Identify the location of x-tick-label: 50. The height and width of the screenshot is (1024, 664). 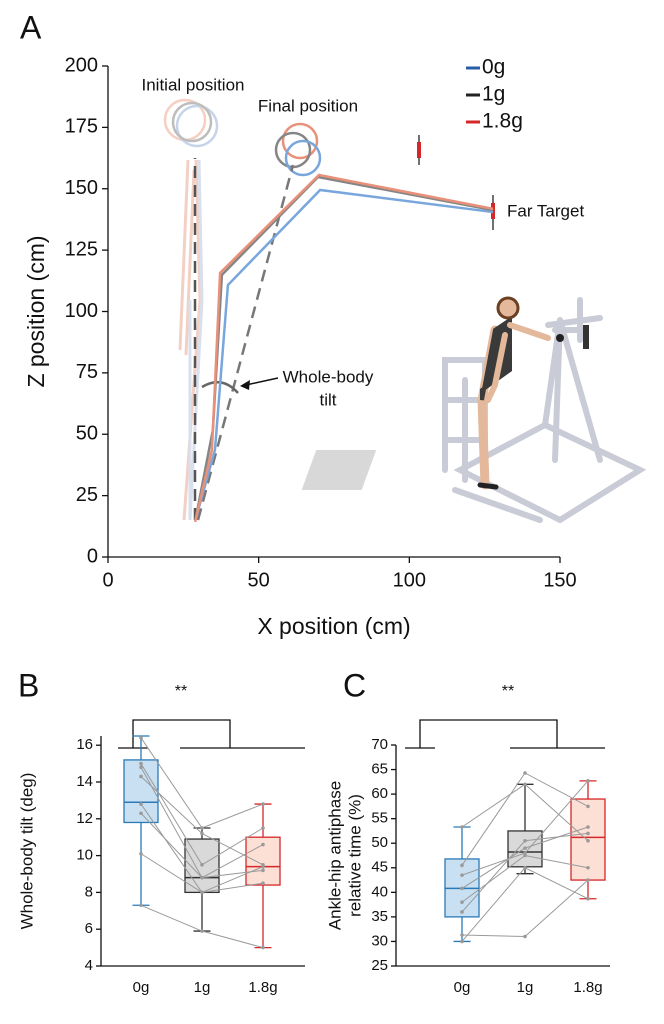
(259, 580).